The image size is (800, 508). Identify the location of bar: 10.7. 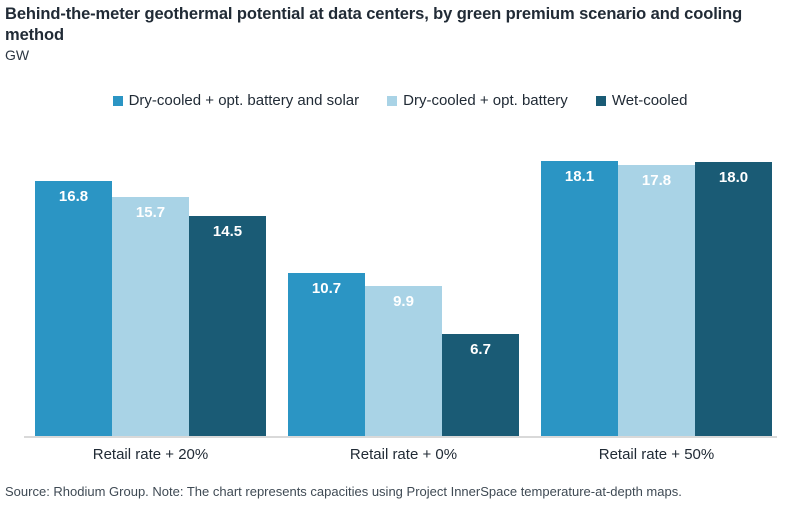
(326, 354).